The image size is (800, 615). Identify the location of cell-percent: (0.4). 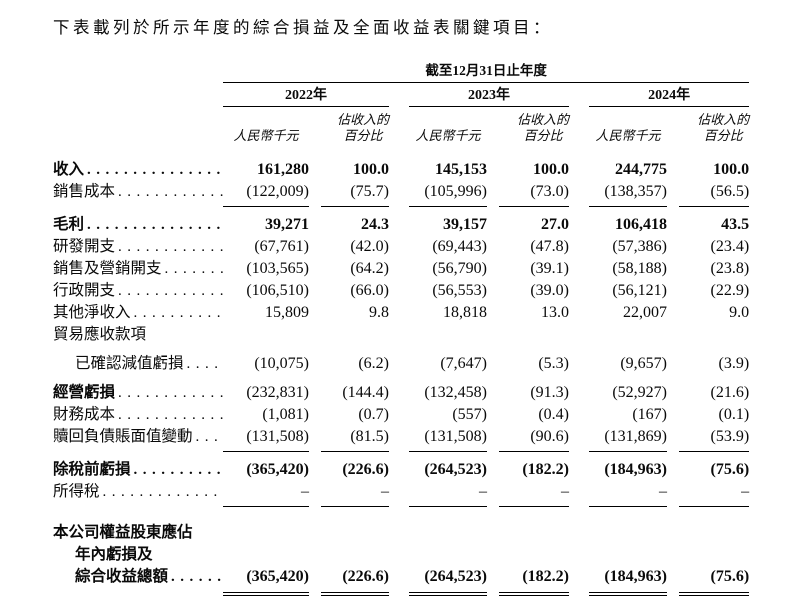
(553, 414).